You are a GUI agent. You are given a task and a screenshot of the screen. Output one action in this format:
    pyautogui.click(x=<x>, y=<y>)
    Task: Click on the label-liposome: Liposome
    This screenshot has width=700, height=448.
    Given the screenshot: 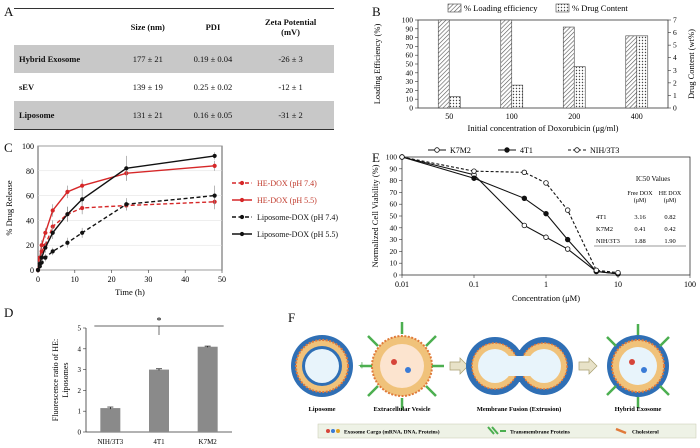 What is the action you would take?
    pyautogui.click(x=321, y=409)
    